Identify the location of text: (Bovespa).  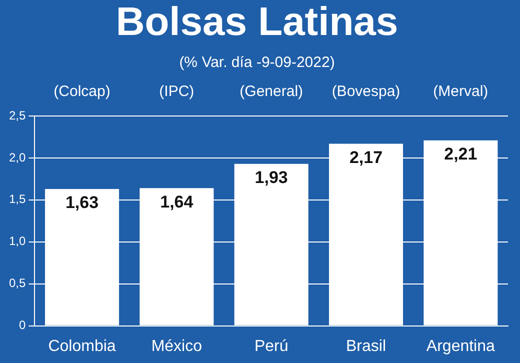
(366, 91).